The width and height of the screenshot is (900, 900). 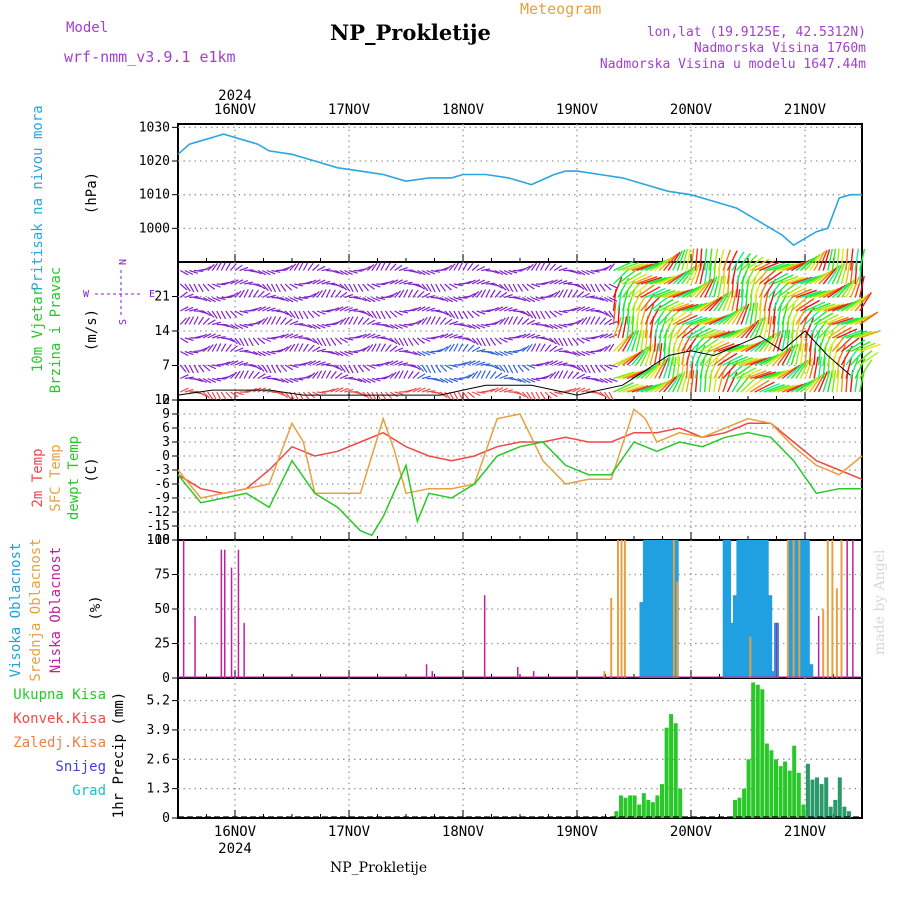 What do you see at coordinates (59, 719) in the screenshot?
I see `legend-convective-rain: Konvek.Kisa` at bounding box center [59, 719].